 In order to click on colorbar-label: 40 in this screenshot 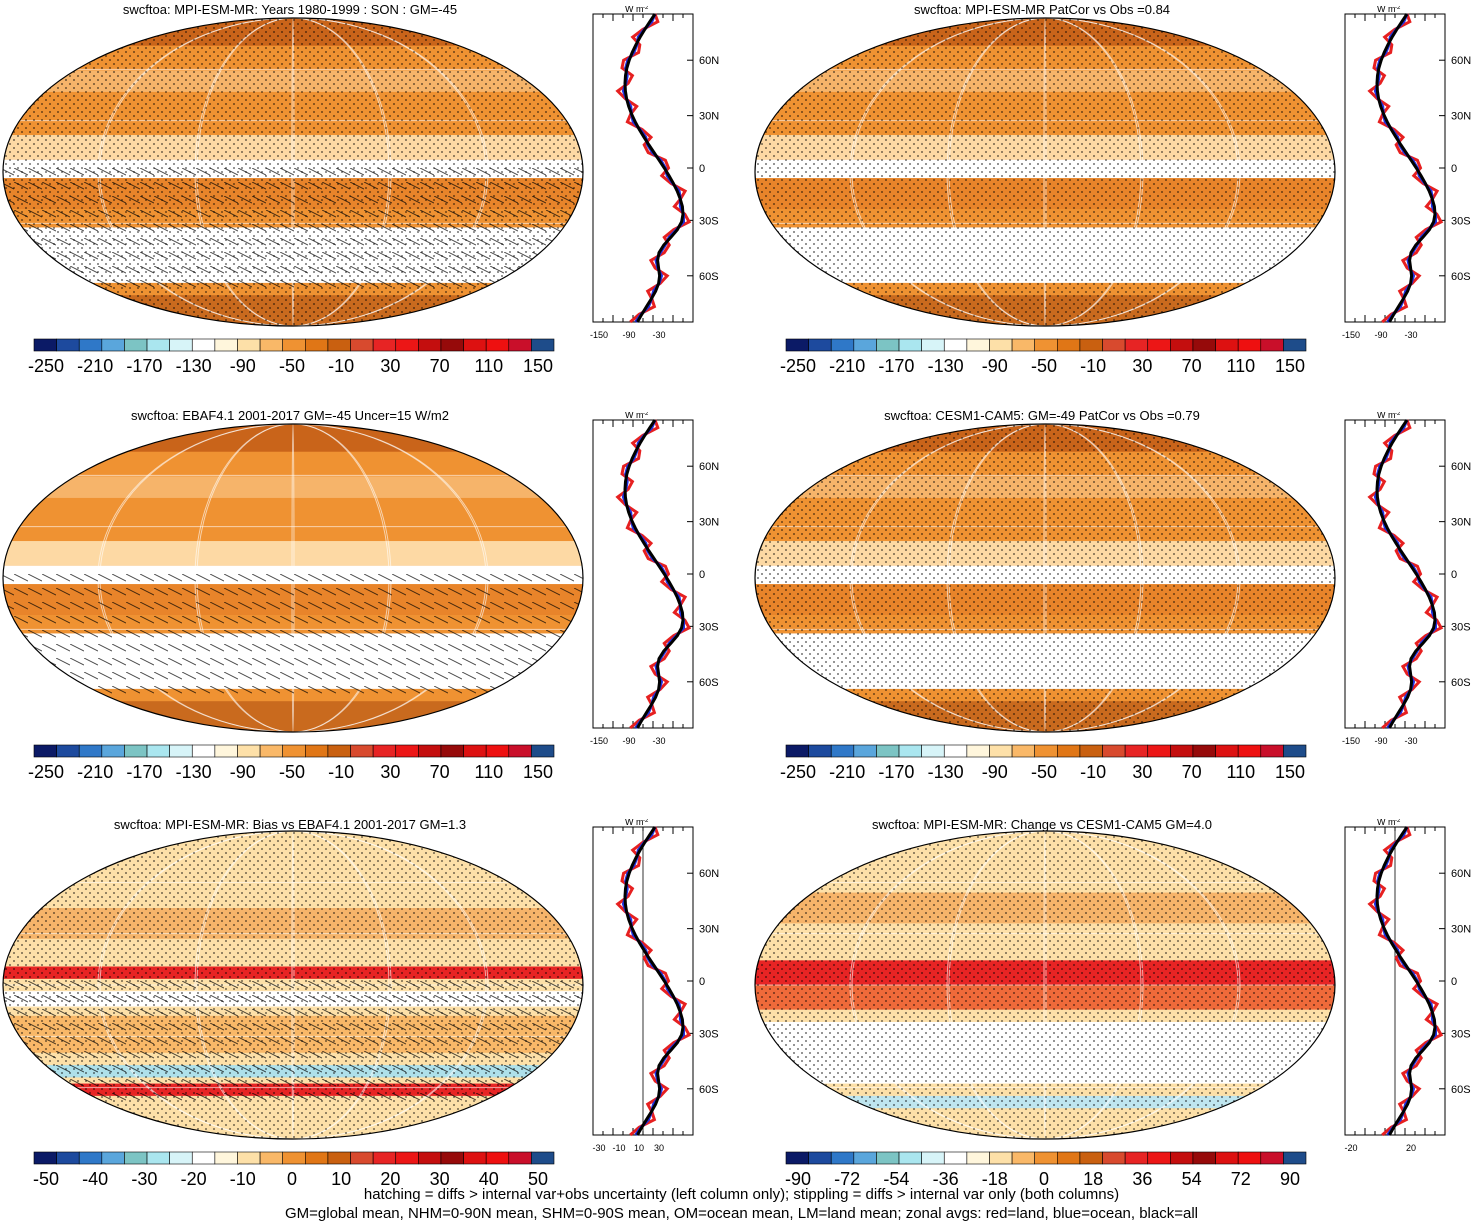, I will do `click(488, 1179)`.